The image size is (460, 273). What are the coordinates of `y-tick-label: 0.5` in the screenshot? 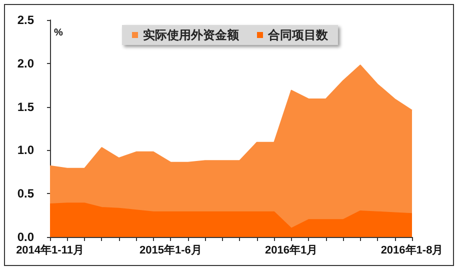 It's located at (25, 193).